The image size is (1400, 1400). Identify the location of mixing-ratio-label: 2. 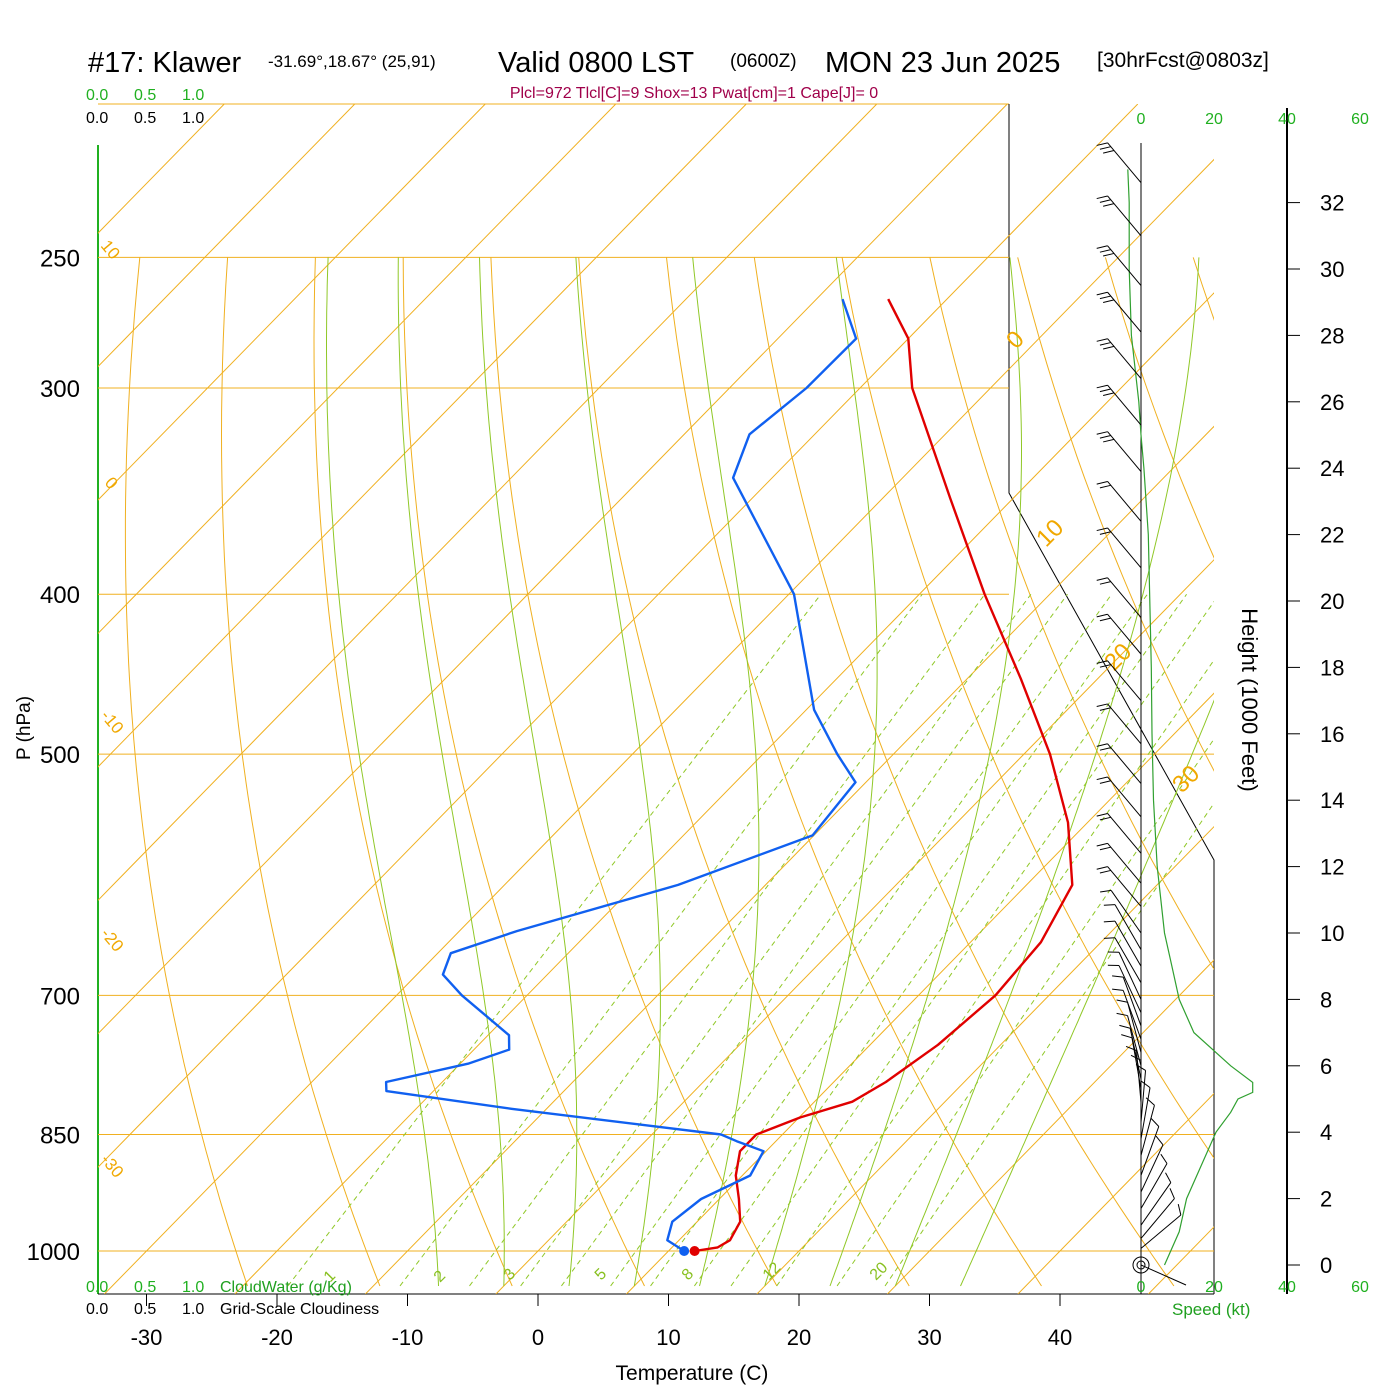
(440, 1276).